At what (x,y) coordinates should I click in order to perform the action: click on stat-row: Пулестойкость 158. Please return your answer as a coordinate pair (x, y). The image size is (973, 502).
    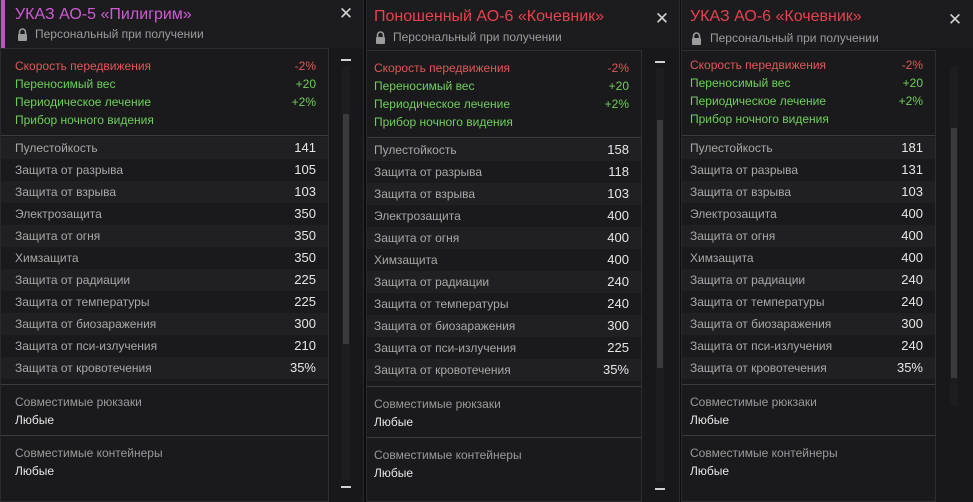
    Looking at the image, I should click on (504, 150).